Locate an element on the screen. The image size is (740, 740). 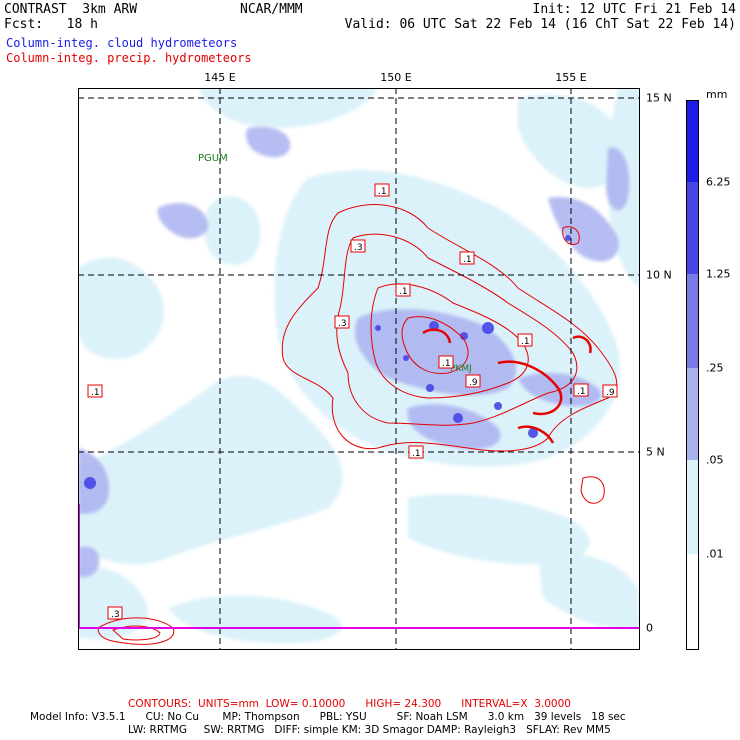
institution-label: NCAR/MMM is located at coordinates (271, 9).